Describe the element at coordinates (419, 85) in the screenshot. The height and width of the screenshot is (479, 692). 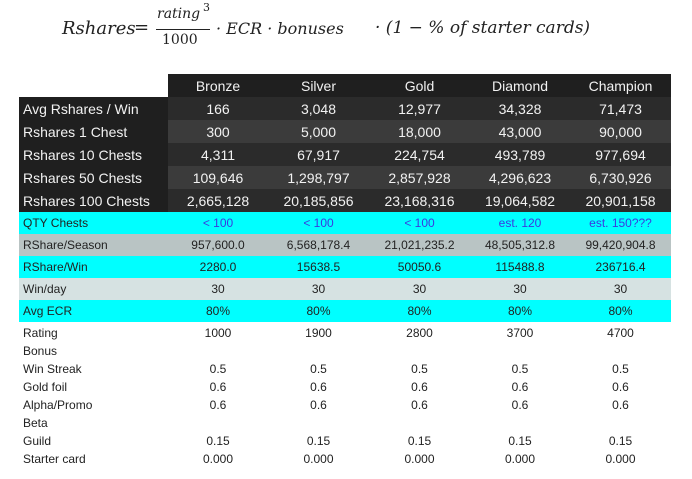
I see `header-gold: Gold` at that location.